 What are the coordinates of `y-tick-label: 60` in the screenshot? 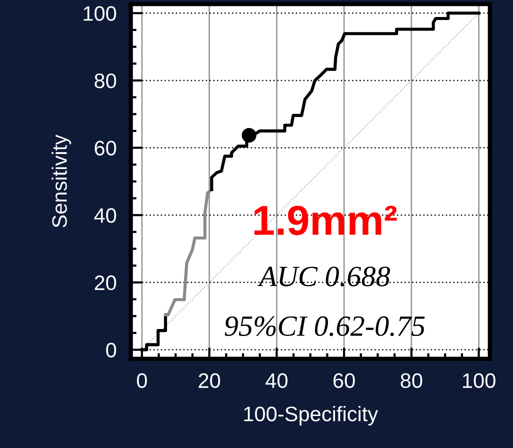 It's located at (105, 148).